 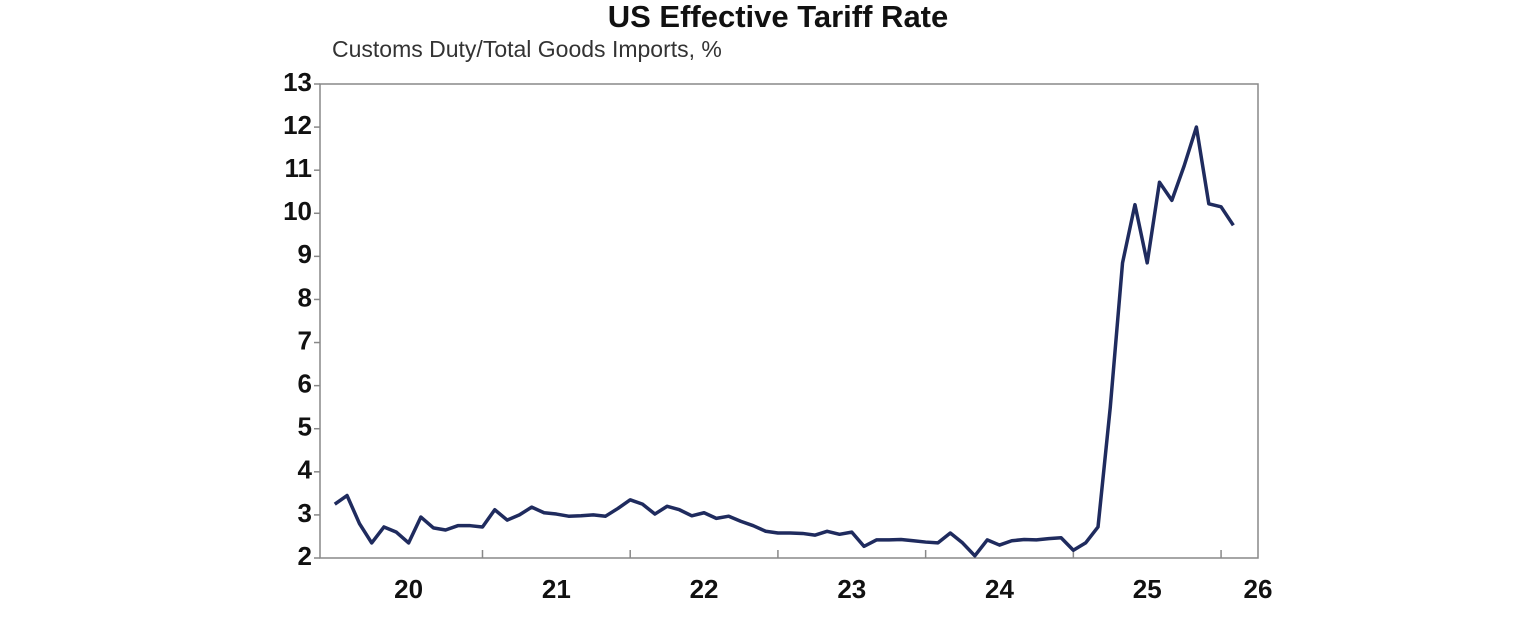 What do you see at coordinates (305, 340) in the screenshot?
I see `y-tick-label: 7` at bounding box center [305, 340].